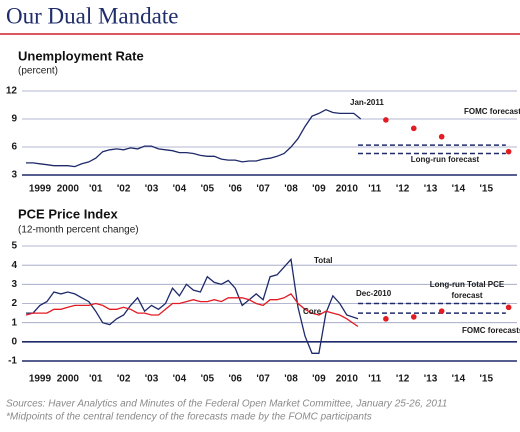 This screenshot has height=432, width=520. What do you see at coordinates (14, 265) in the screenshot?
I see `y-tick-label: 4` at bounding box center [14, 265].